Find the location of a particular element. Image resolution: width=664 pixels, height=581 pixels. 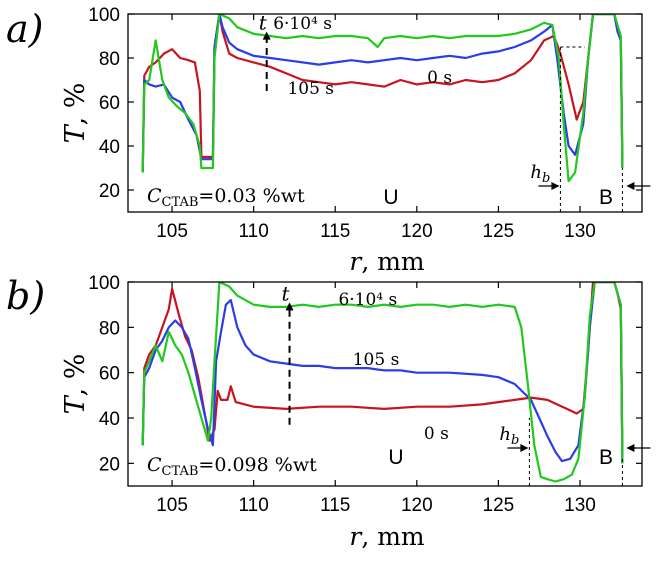

concentration-value: =0.098 %wt is located at coordinates (257, 465).